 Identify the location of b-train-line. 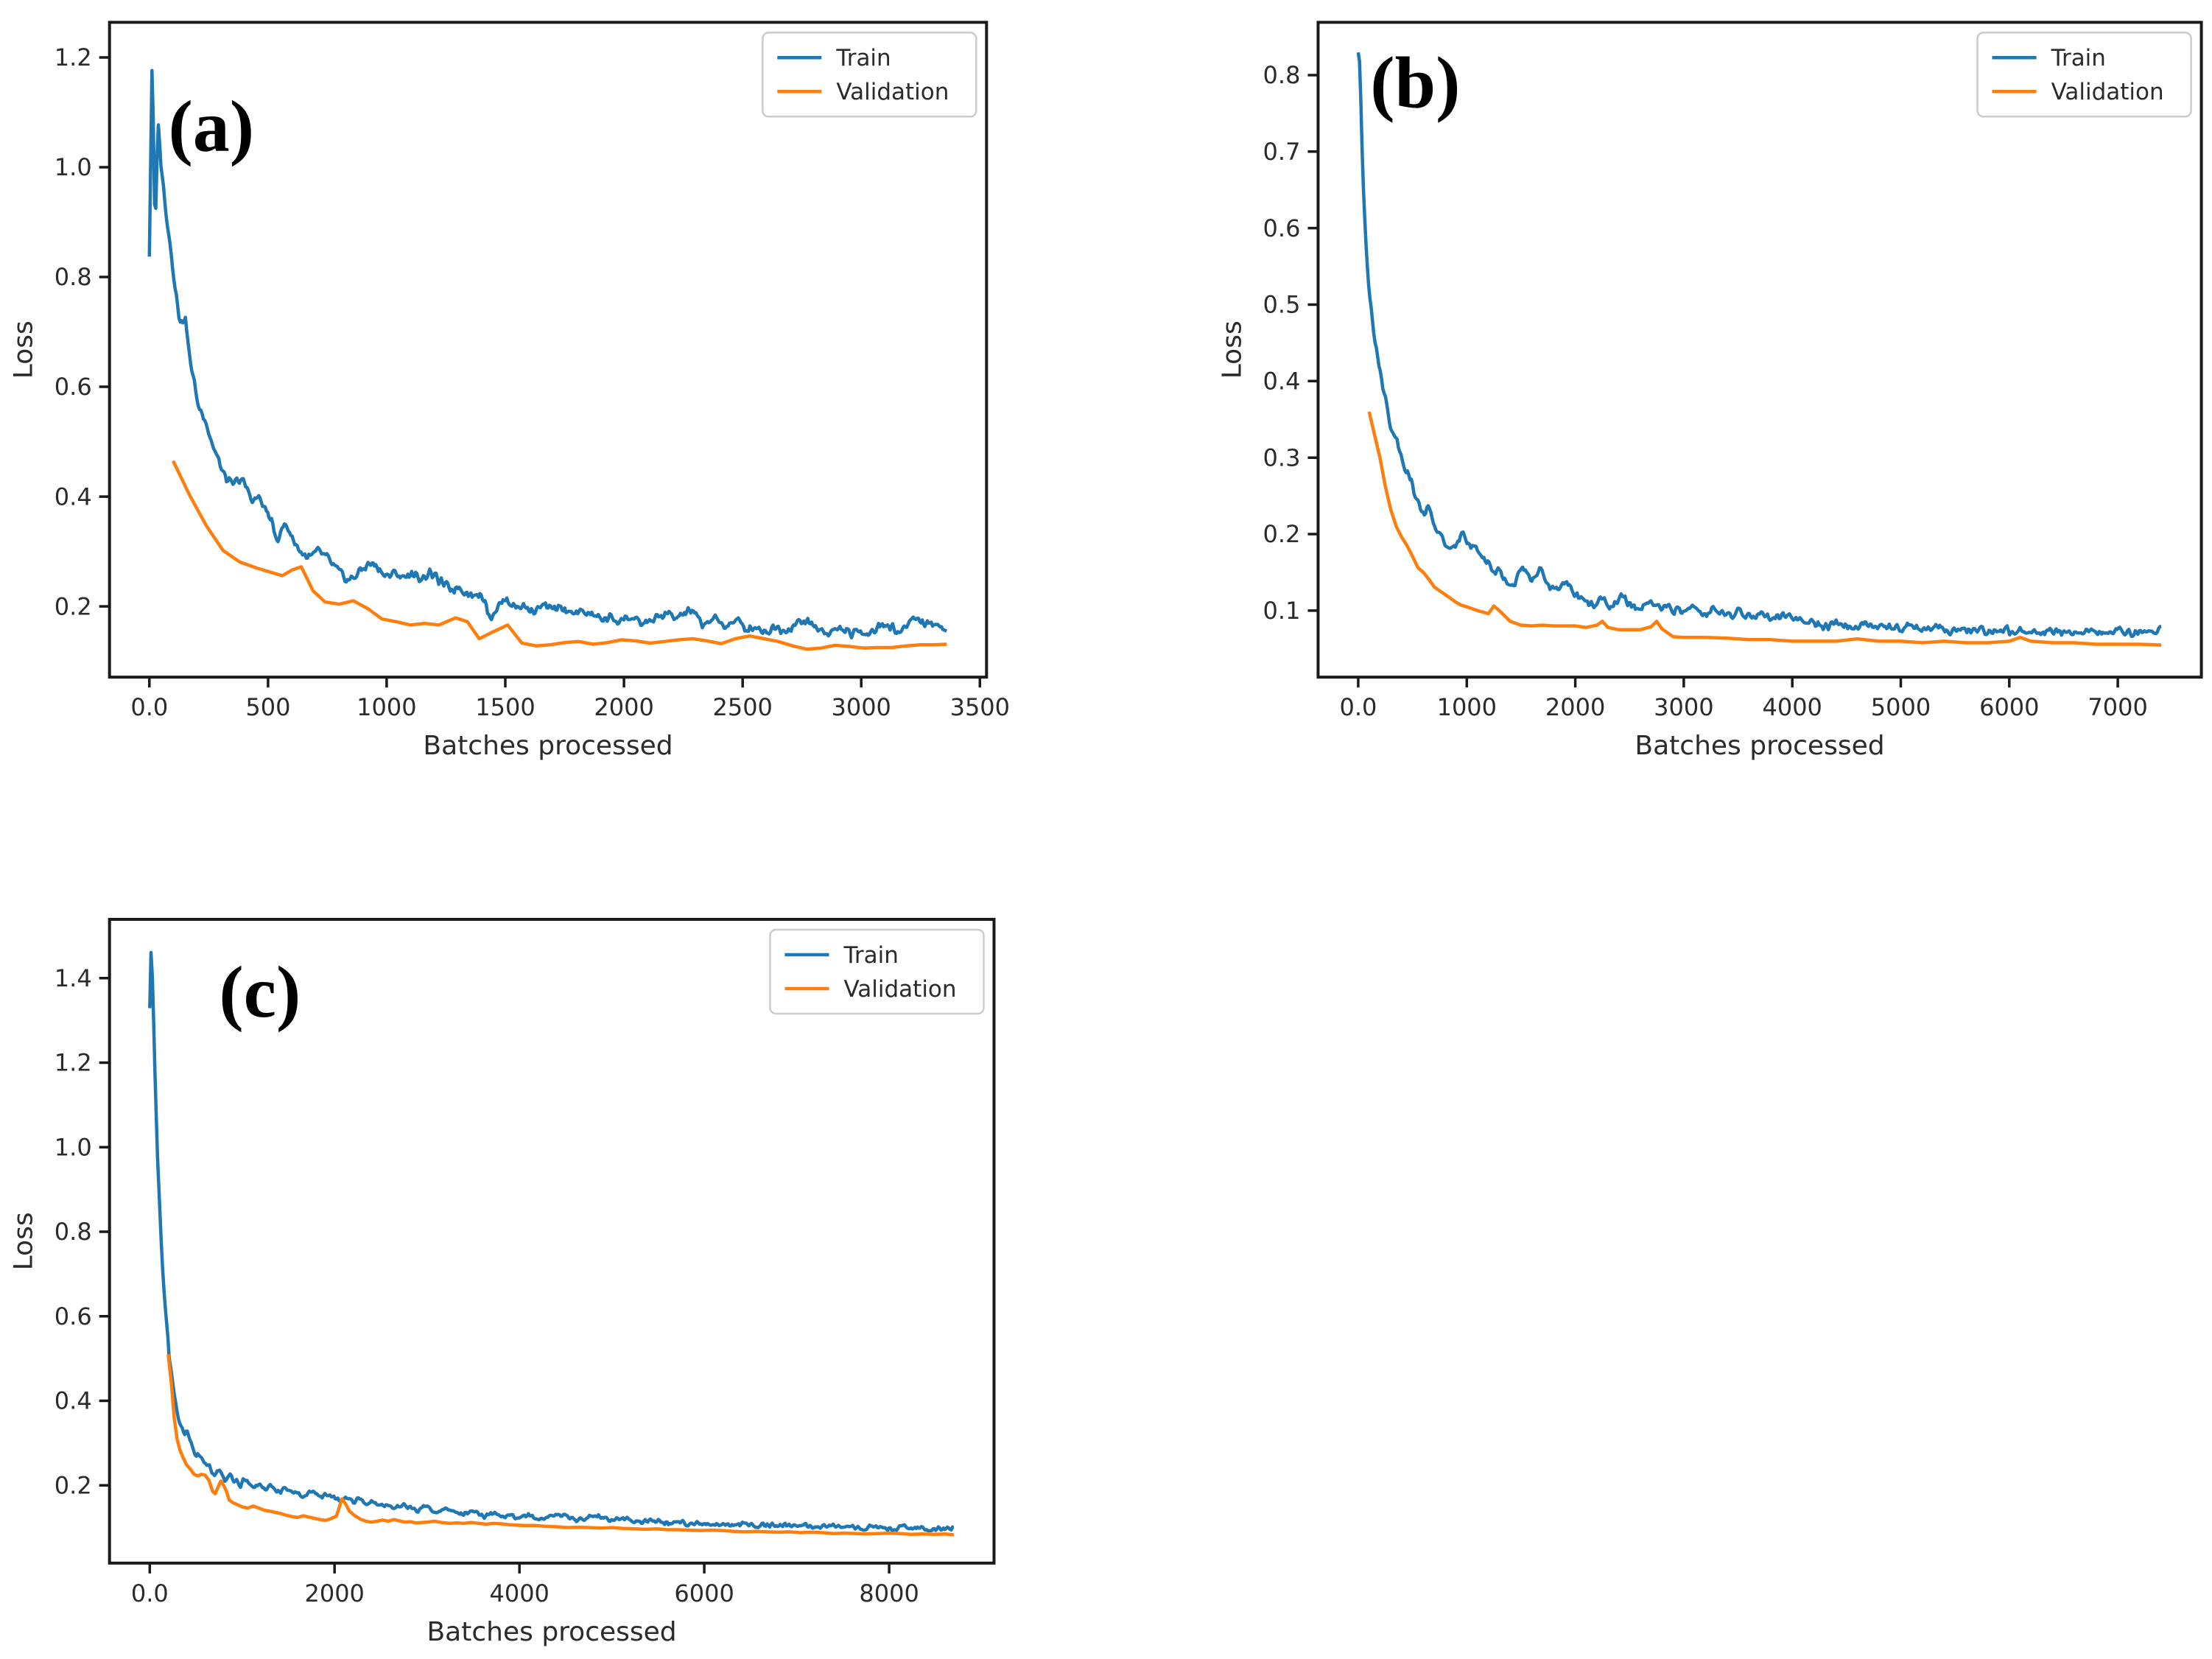
(1759, 345).